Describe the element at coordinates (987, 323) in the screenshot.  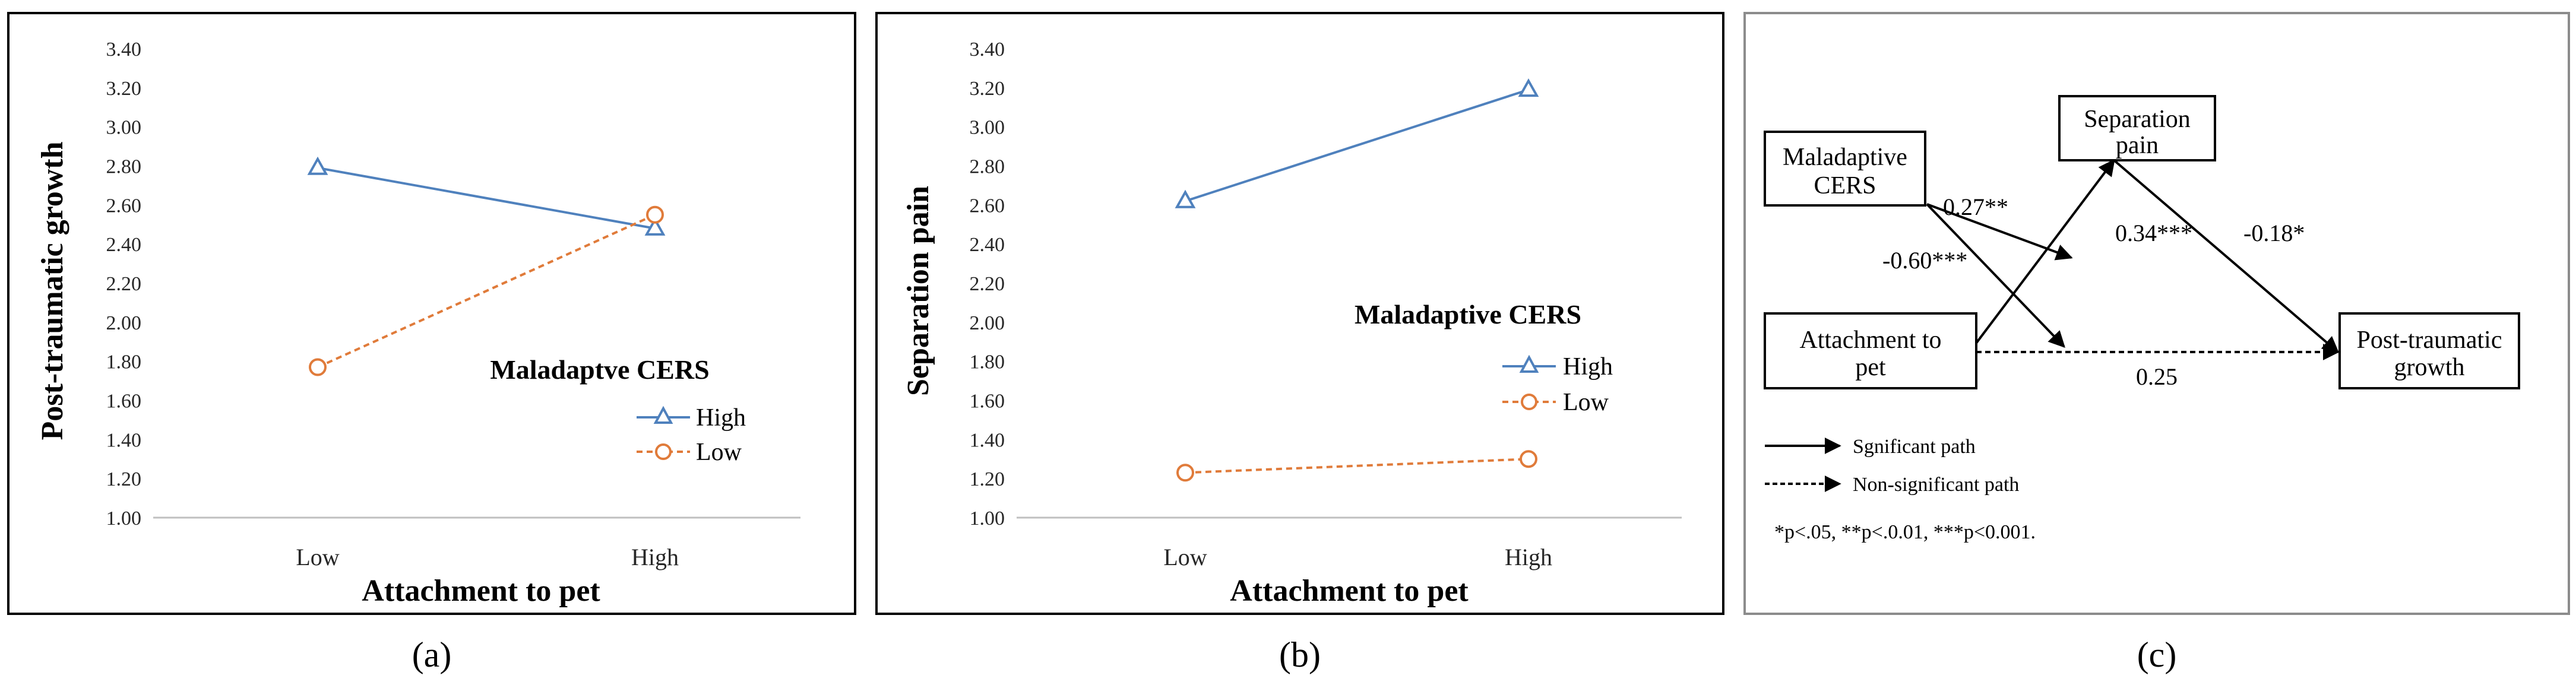
I see `panel-b-y-tick: 2.00` at that location.